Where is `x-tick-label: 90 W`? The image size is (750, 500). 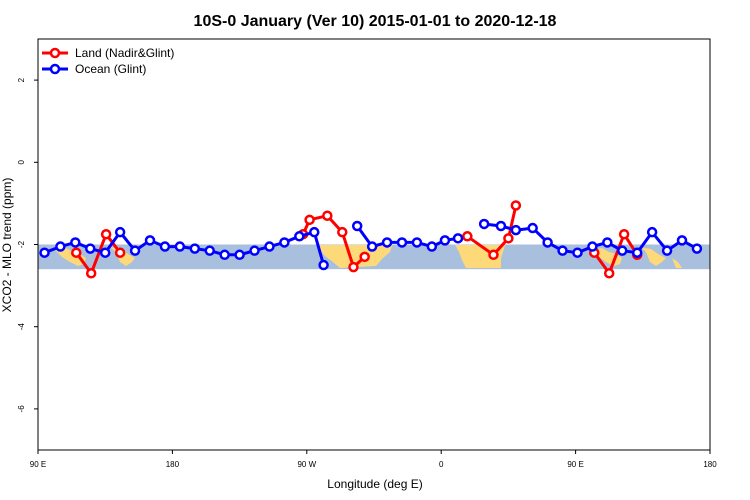
x-tick-label: 90 W is located at coordinates (306, 464).